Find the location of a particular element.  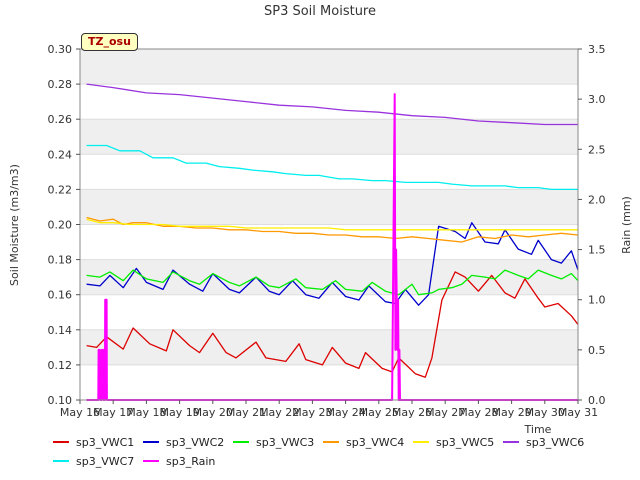

x-tick-label: May 18 is located at coordinates (146, 412).